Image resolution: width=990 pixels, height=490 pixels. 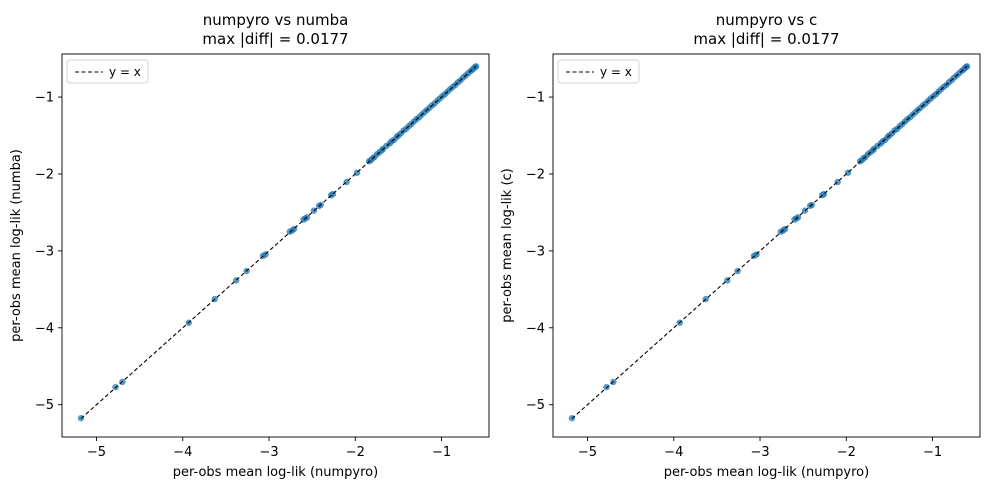 I want to click on chart-title: numpyro vs numba max |diff| = 0.0177, so click(x=275, y=29).